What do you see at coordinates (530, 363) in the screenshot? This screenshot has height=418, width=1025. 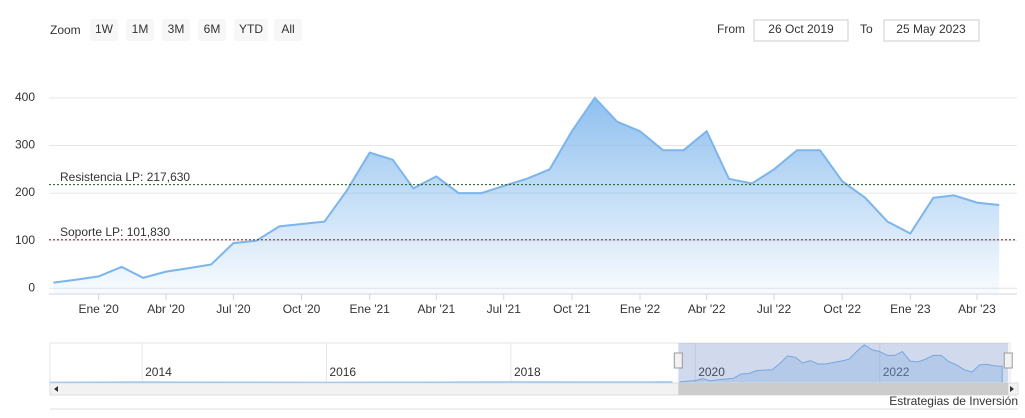 I see `navigator-bg` at bounding box center [530, 363].